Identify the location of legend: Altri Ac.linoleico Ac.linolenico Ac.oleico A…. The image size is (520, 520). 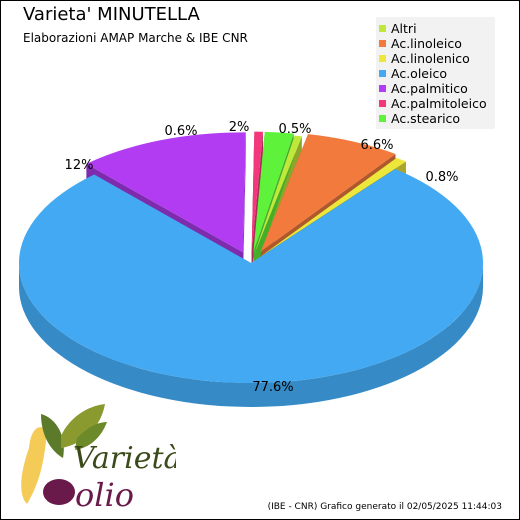
(435, 73).